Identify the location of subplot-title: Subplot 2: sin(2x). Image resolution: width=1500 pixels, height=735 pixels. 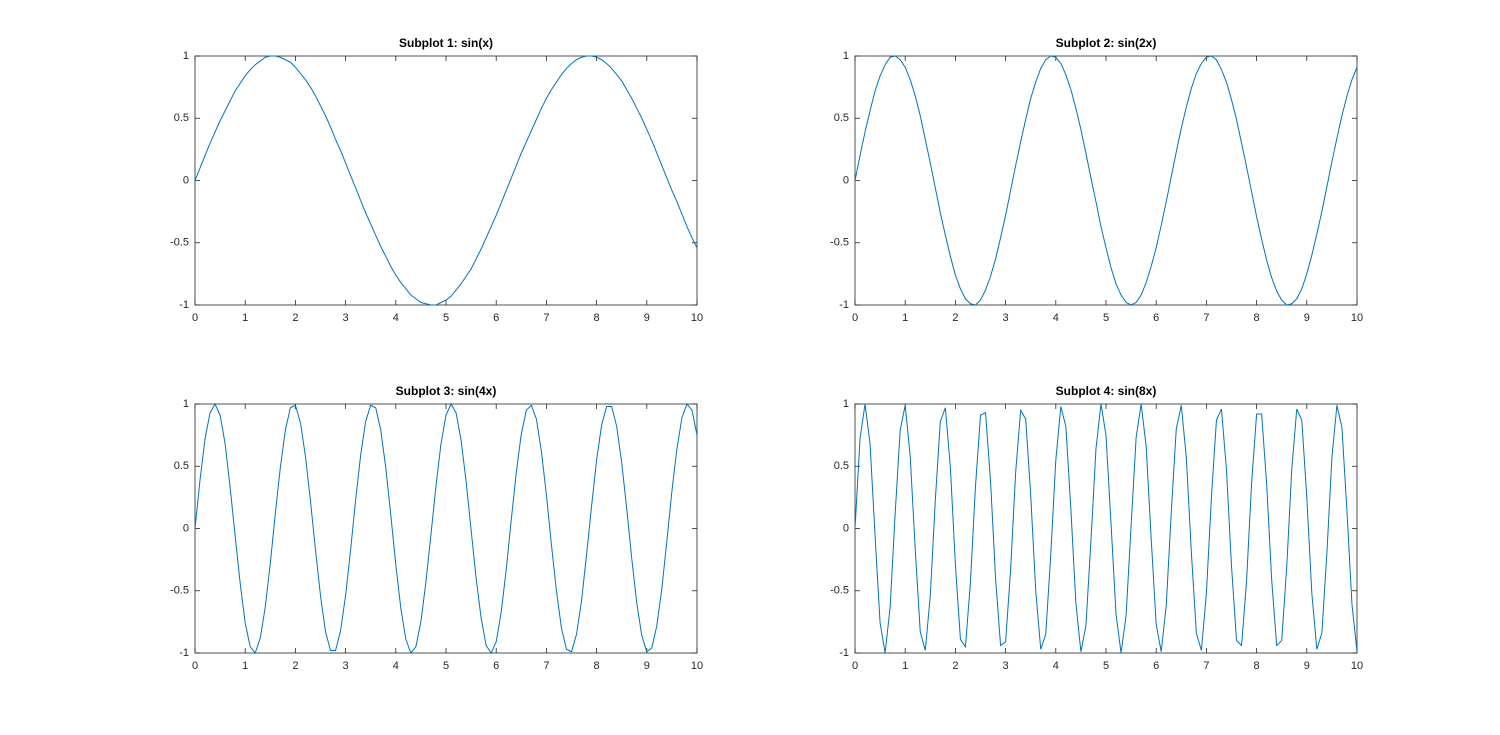
(1106, 43).